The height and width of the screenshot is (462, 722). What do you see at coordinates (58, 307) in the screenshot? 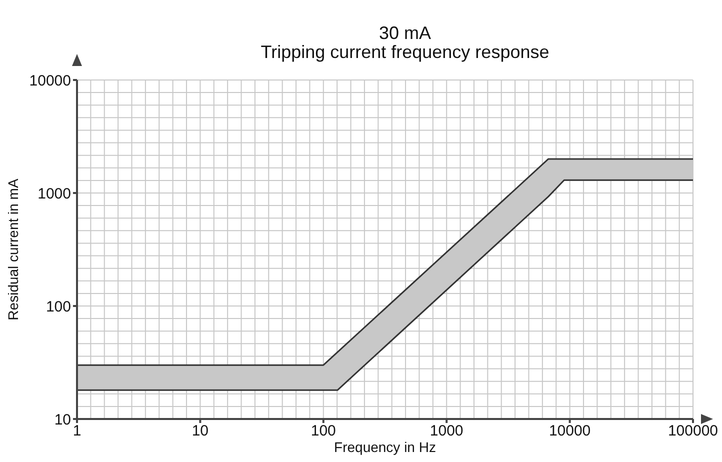
I see `y-tick-label: 100` at bounding box center [58, 307].